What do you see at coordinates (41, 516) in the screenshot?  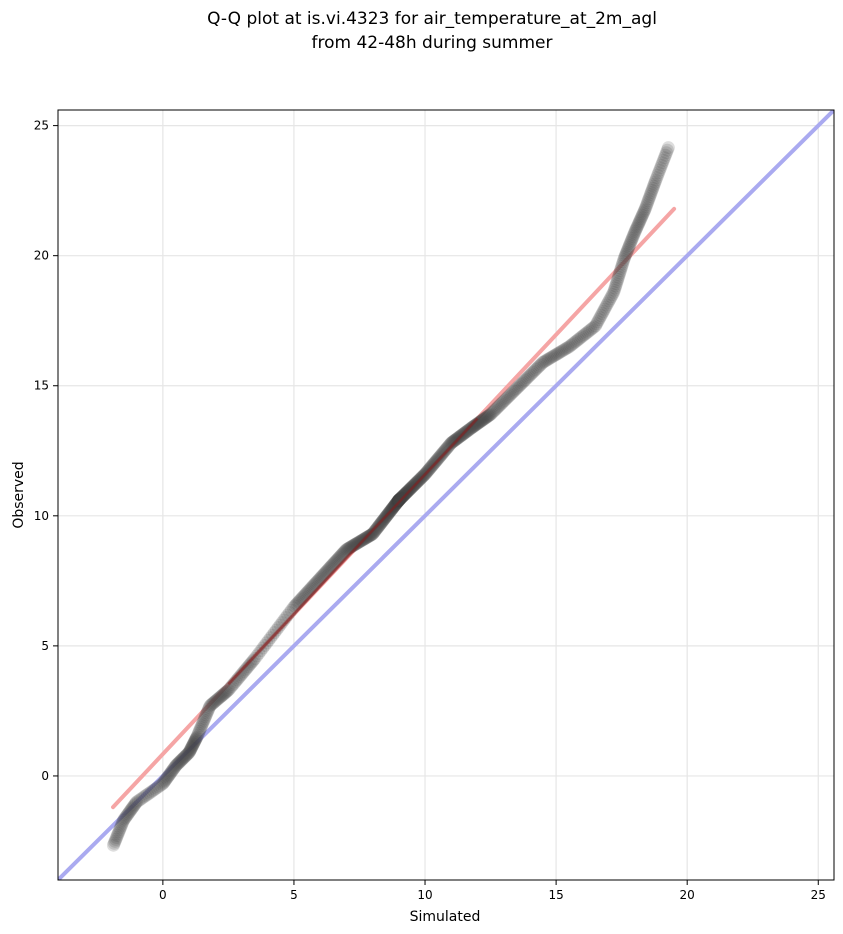 I see `y-tick-label: 10` at bounding box center [41, 516].